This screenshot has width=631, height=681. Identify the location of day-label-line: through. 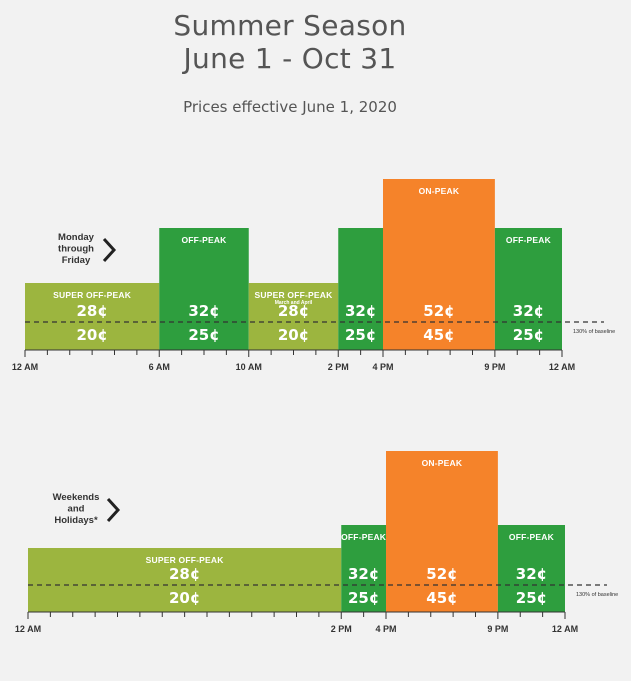
(76, 249).